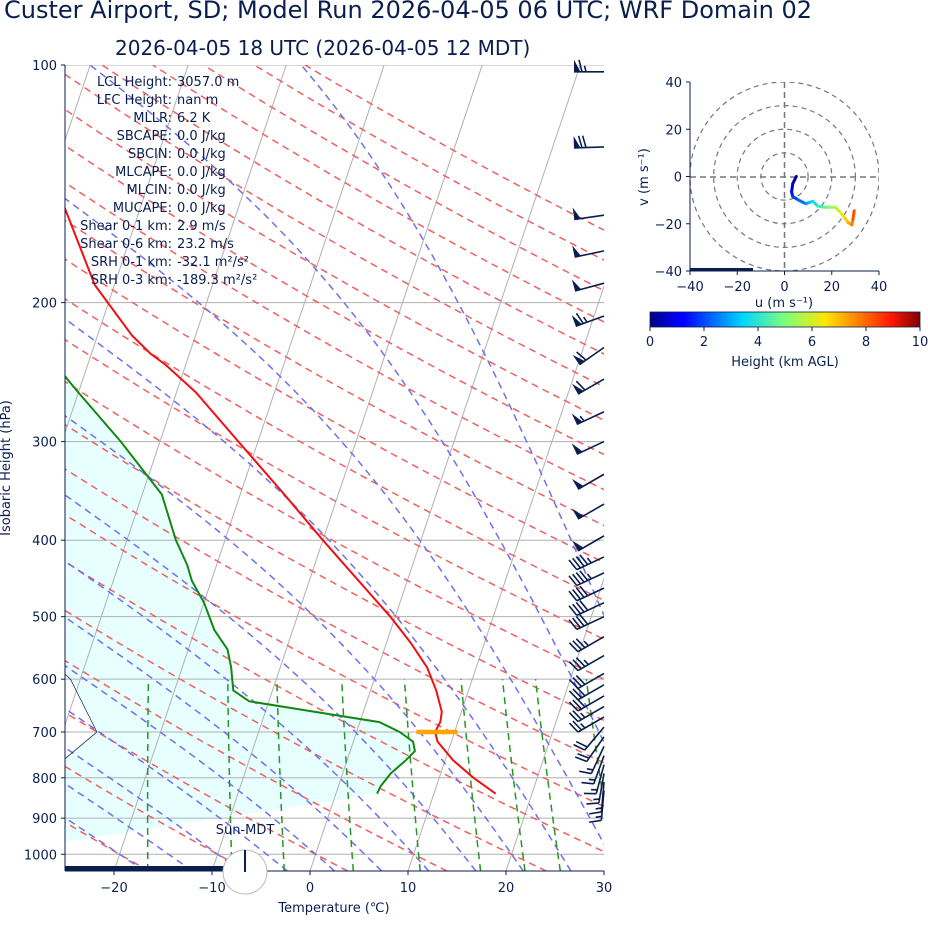 Image resolution: width=928 pixels, height=936 pixels. I want to click on y-tick-label: 400, so click(44, 541).